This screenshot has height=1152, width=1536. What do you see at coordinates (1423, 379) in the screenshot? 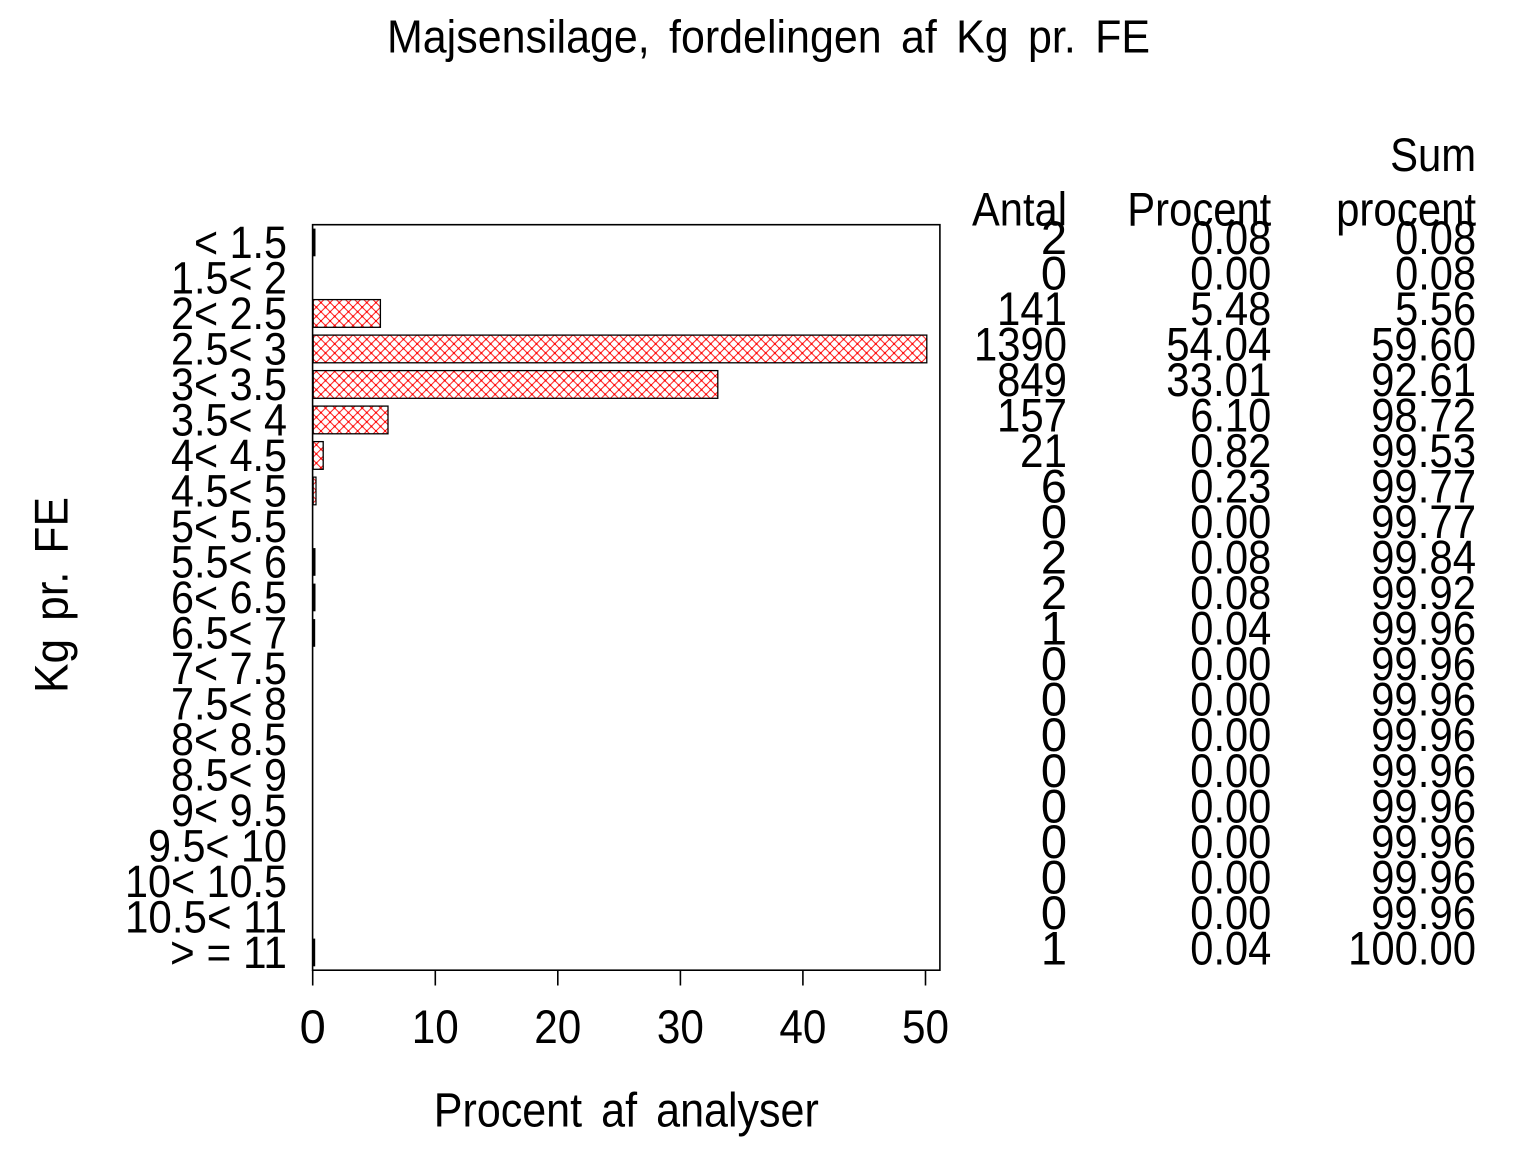
I see `svg-text: 92.61` at bounding box center [1423, 379].